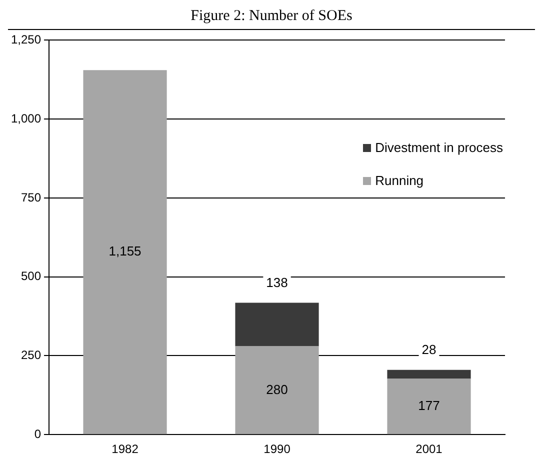 This screenshot has width=543, height=469. I want to click on y-tick-label: 500, so click(31, 276).